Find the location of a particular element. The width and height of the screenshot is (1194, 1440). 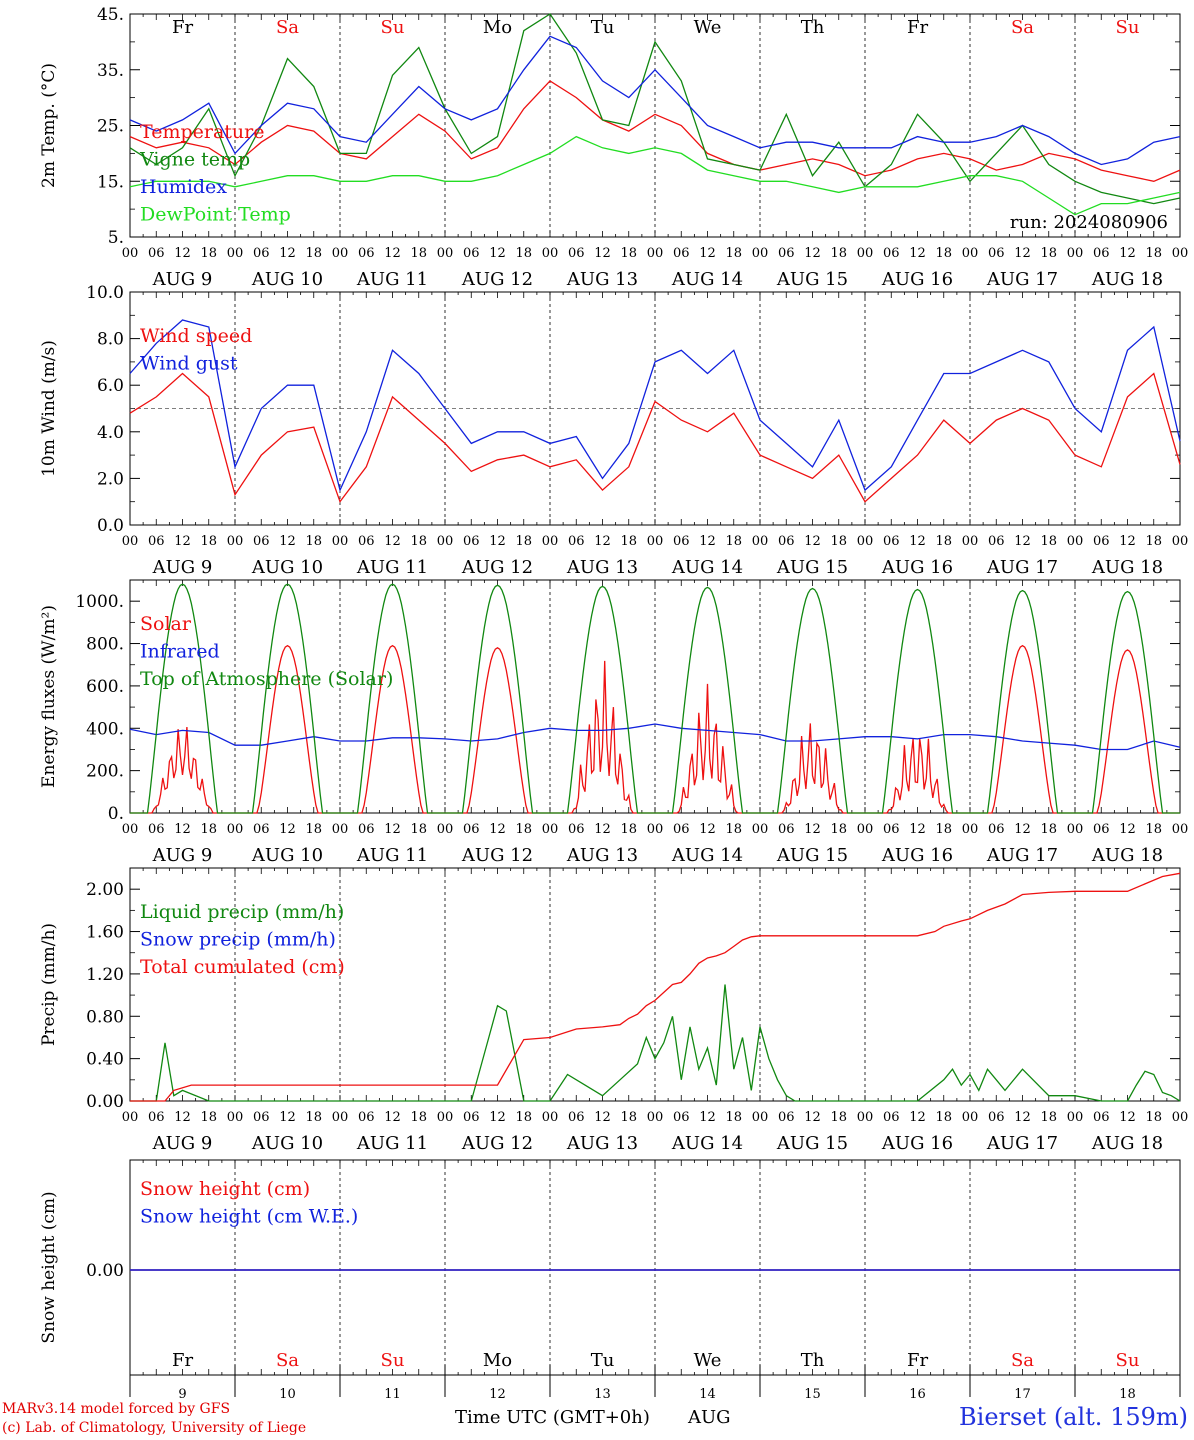

panel2-date-label: AUG 11 is located at coordinates (392, 567).